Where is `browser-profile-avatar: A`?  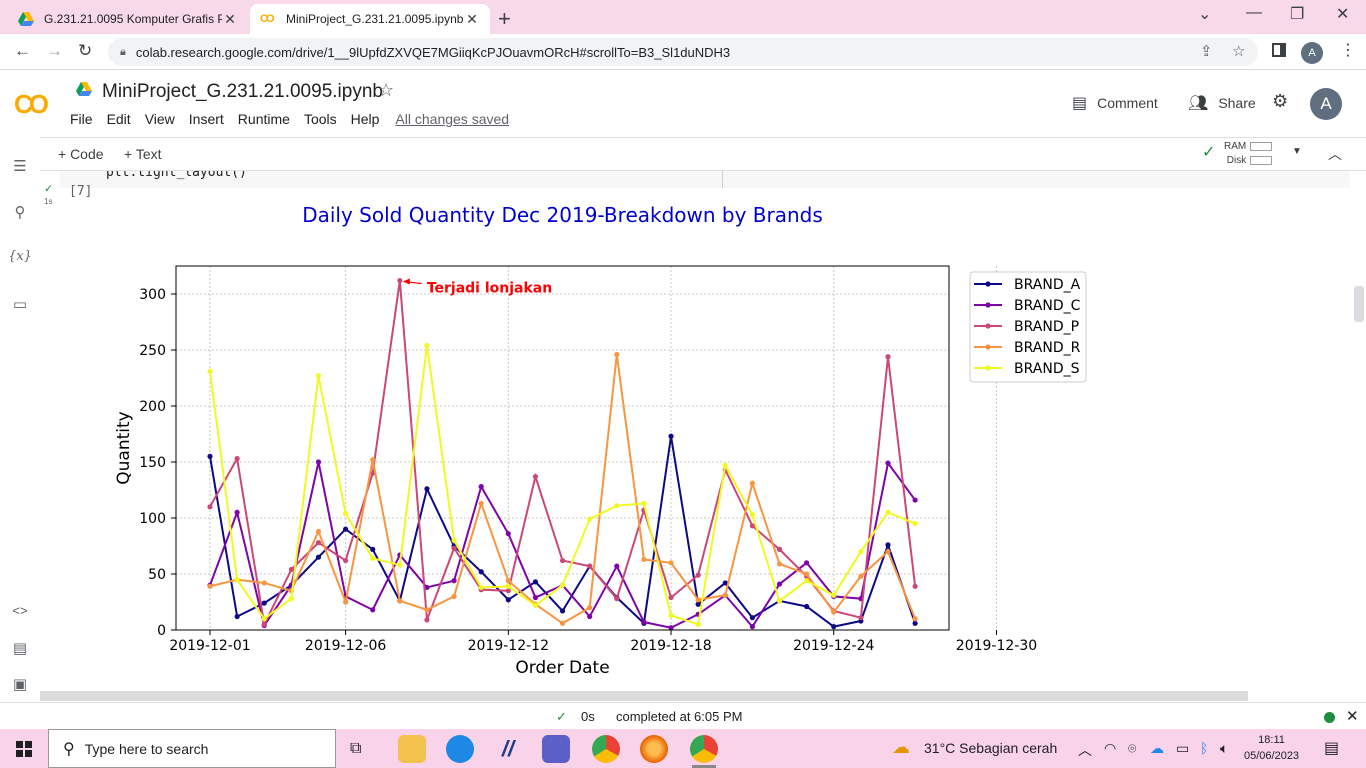 browser-profile-avatar: A is located at coordinates (1312, 53).